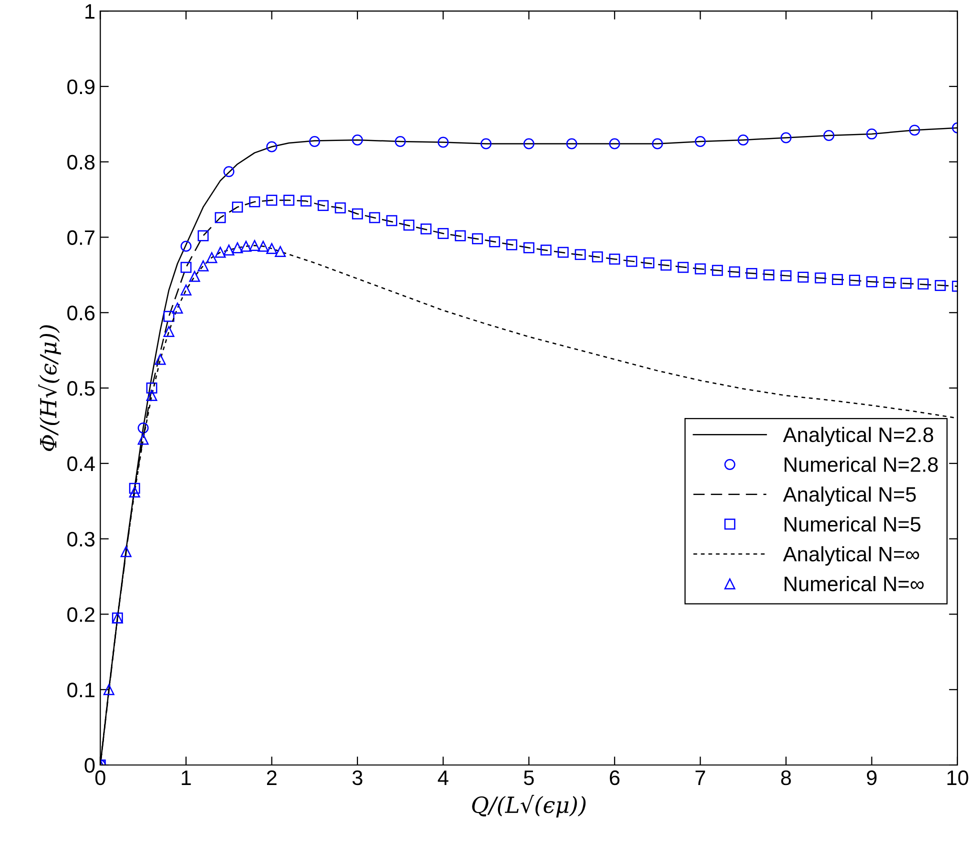  I want to click on y-tick-label: 0.4, so click(81, 464).